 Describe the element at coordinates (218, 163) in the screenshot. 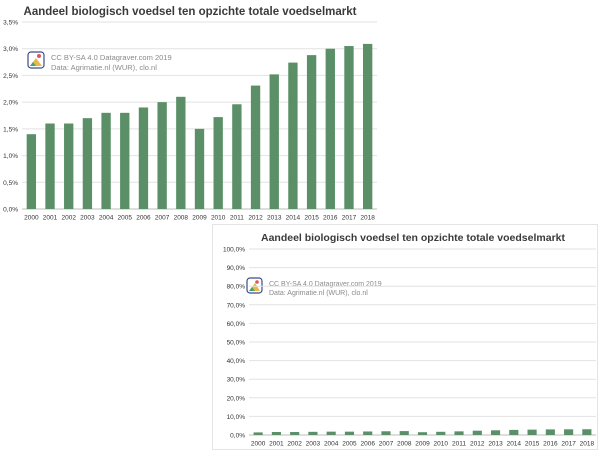

I see `bar-2010` at that location.